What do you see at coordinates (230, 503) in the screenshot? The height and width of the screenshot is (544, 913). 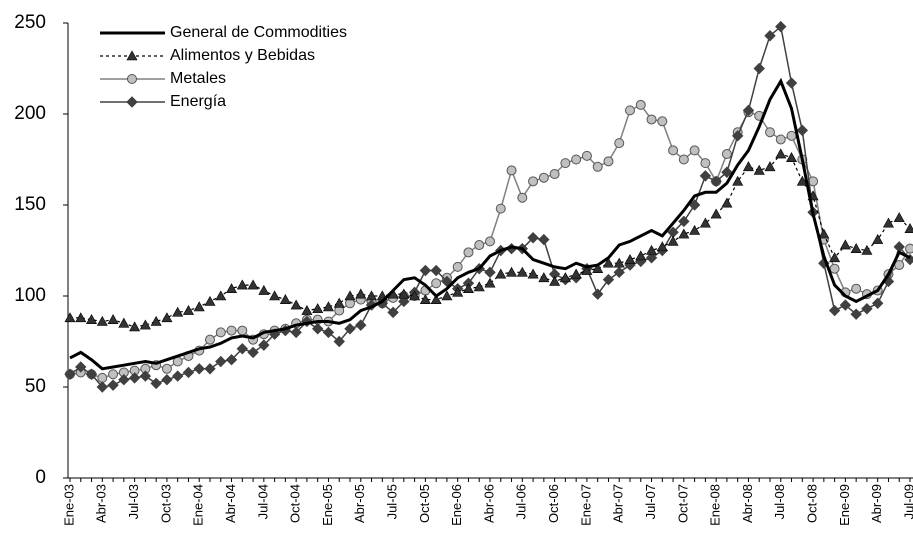 I see `x-tick-label: Abr-04` at bounding box center [230, 503].